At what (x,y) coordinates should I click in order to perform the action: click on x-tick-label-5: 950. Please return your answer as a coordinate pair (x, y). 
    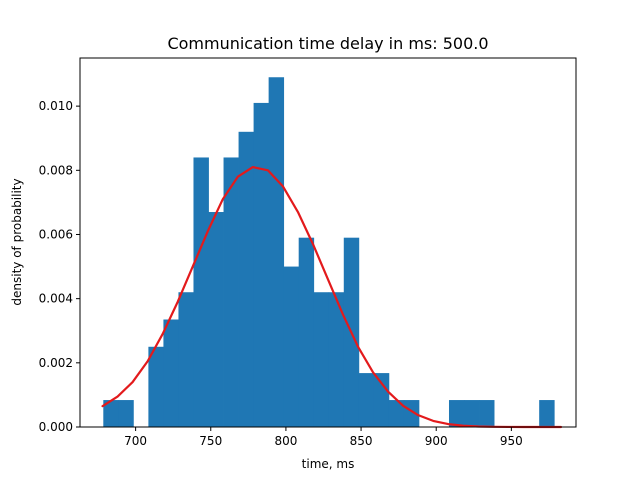
    Looking at the image, I should click on (511, 441).